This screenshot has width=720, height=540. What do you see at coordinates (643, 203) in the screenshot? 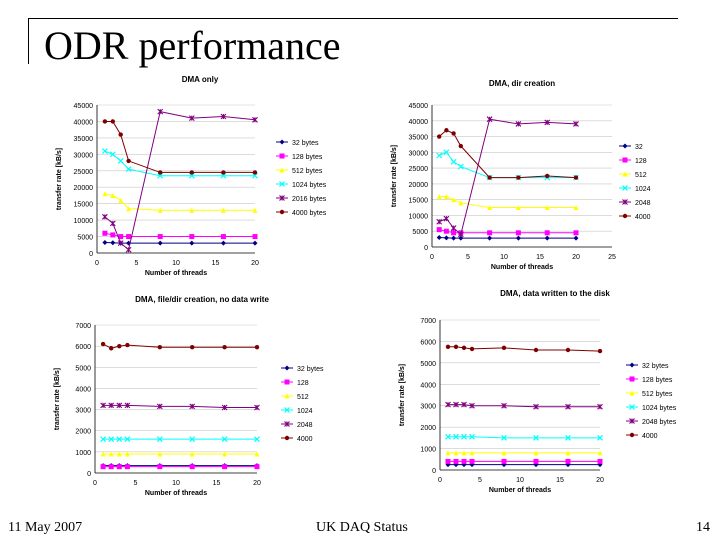
I see `legend-label: 2048` at bounding box center [643, 203].